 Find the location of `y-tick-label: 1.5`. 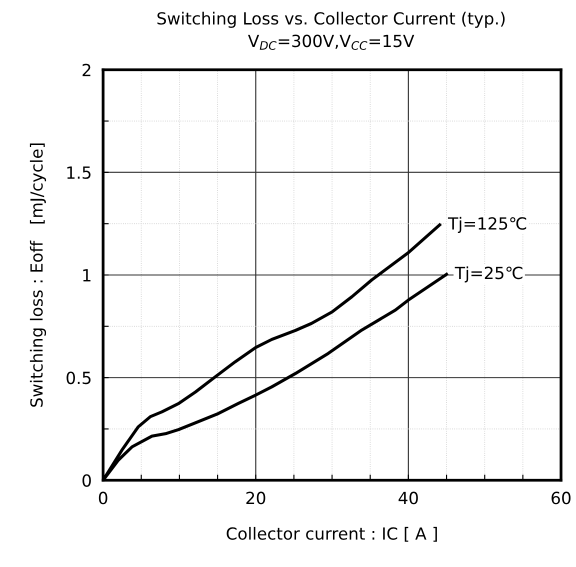

y-tick-label: 1.5 is located at coordinates (79, 172).